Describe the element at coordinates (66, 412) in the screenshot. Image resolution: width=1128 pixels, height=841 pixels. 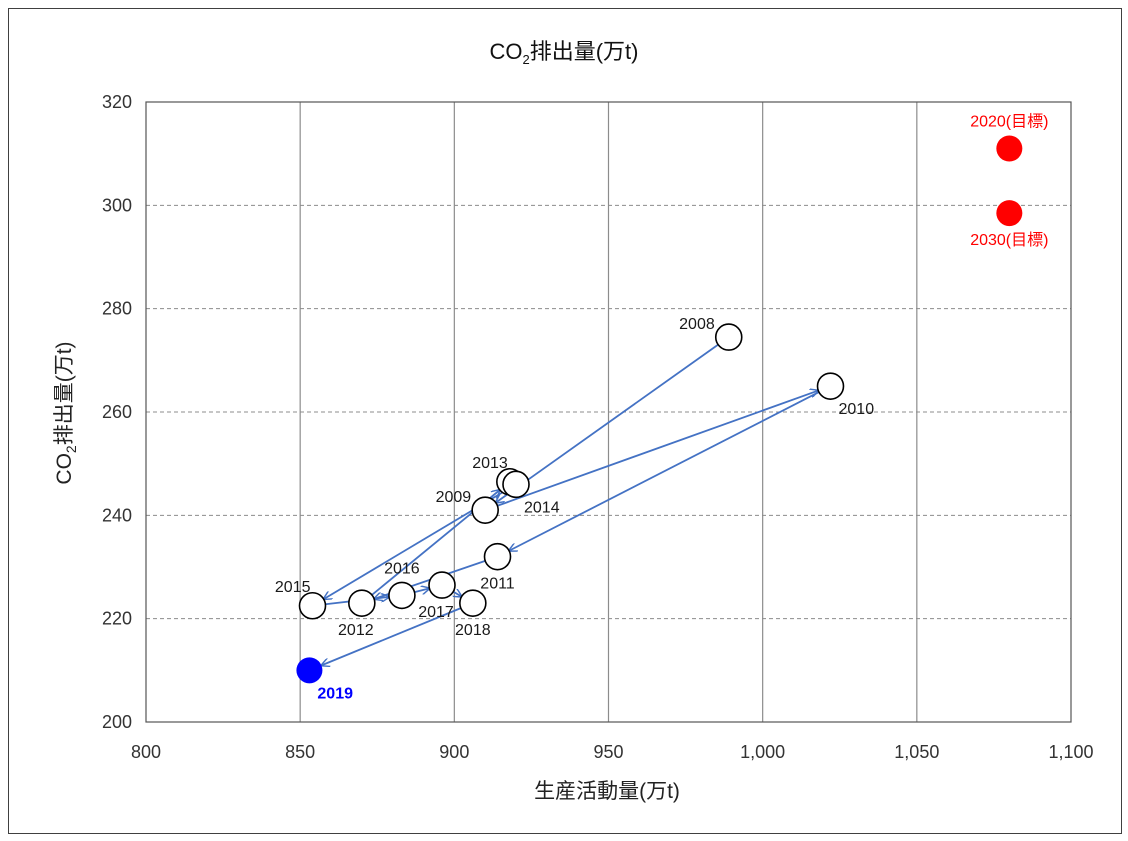
I see `y-axis-title: CO2排出量(万t)` at that location.